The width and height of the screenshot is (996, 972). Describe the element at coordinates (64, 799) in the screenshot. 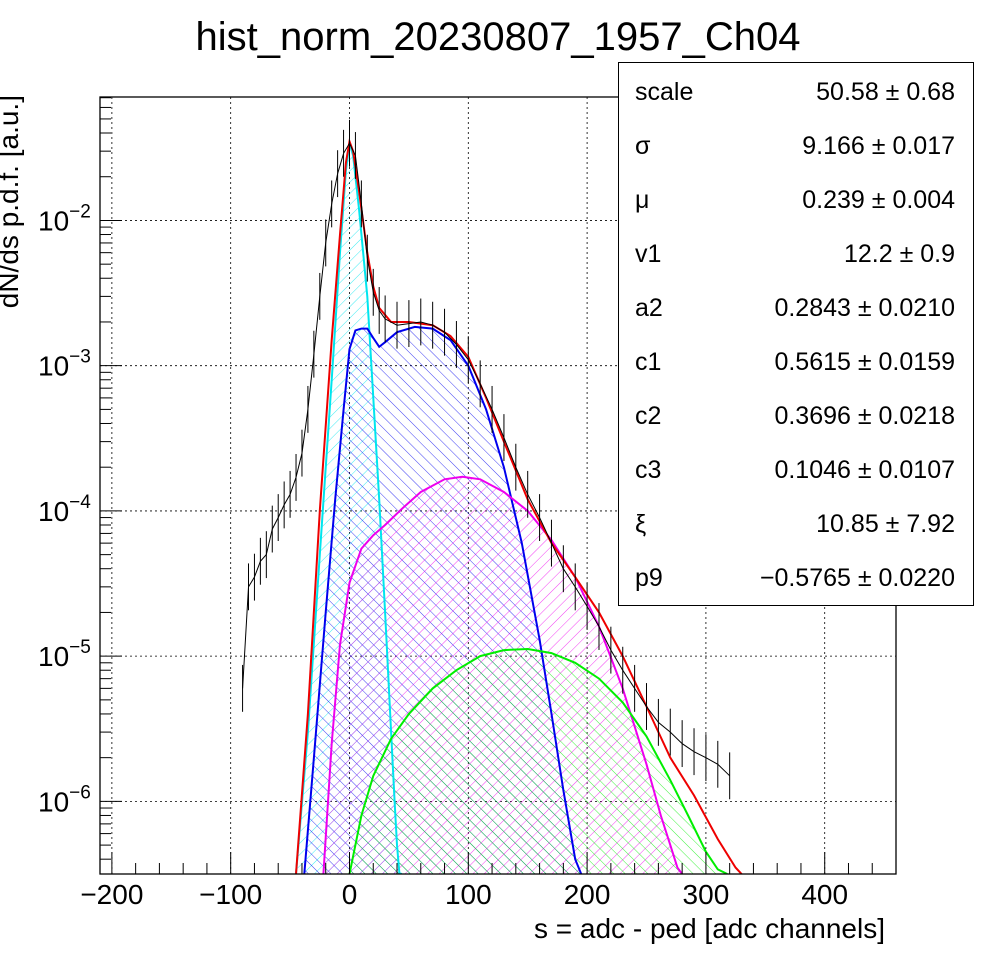

I see `y-tick-label: 10⁻⁶` at that location.